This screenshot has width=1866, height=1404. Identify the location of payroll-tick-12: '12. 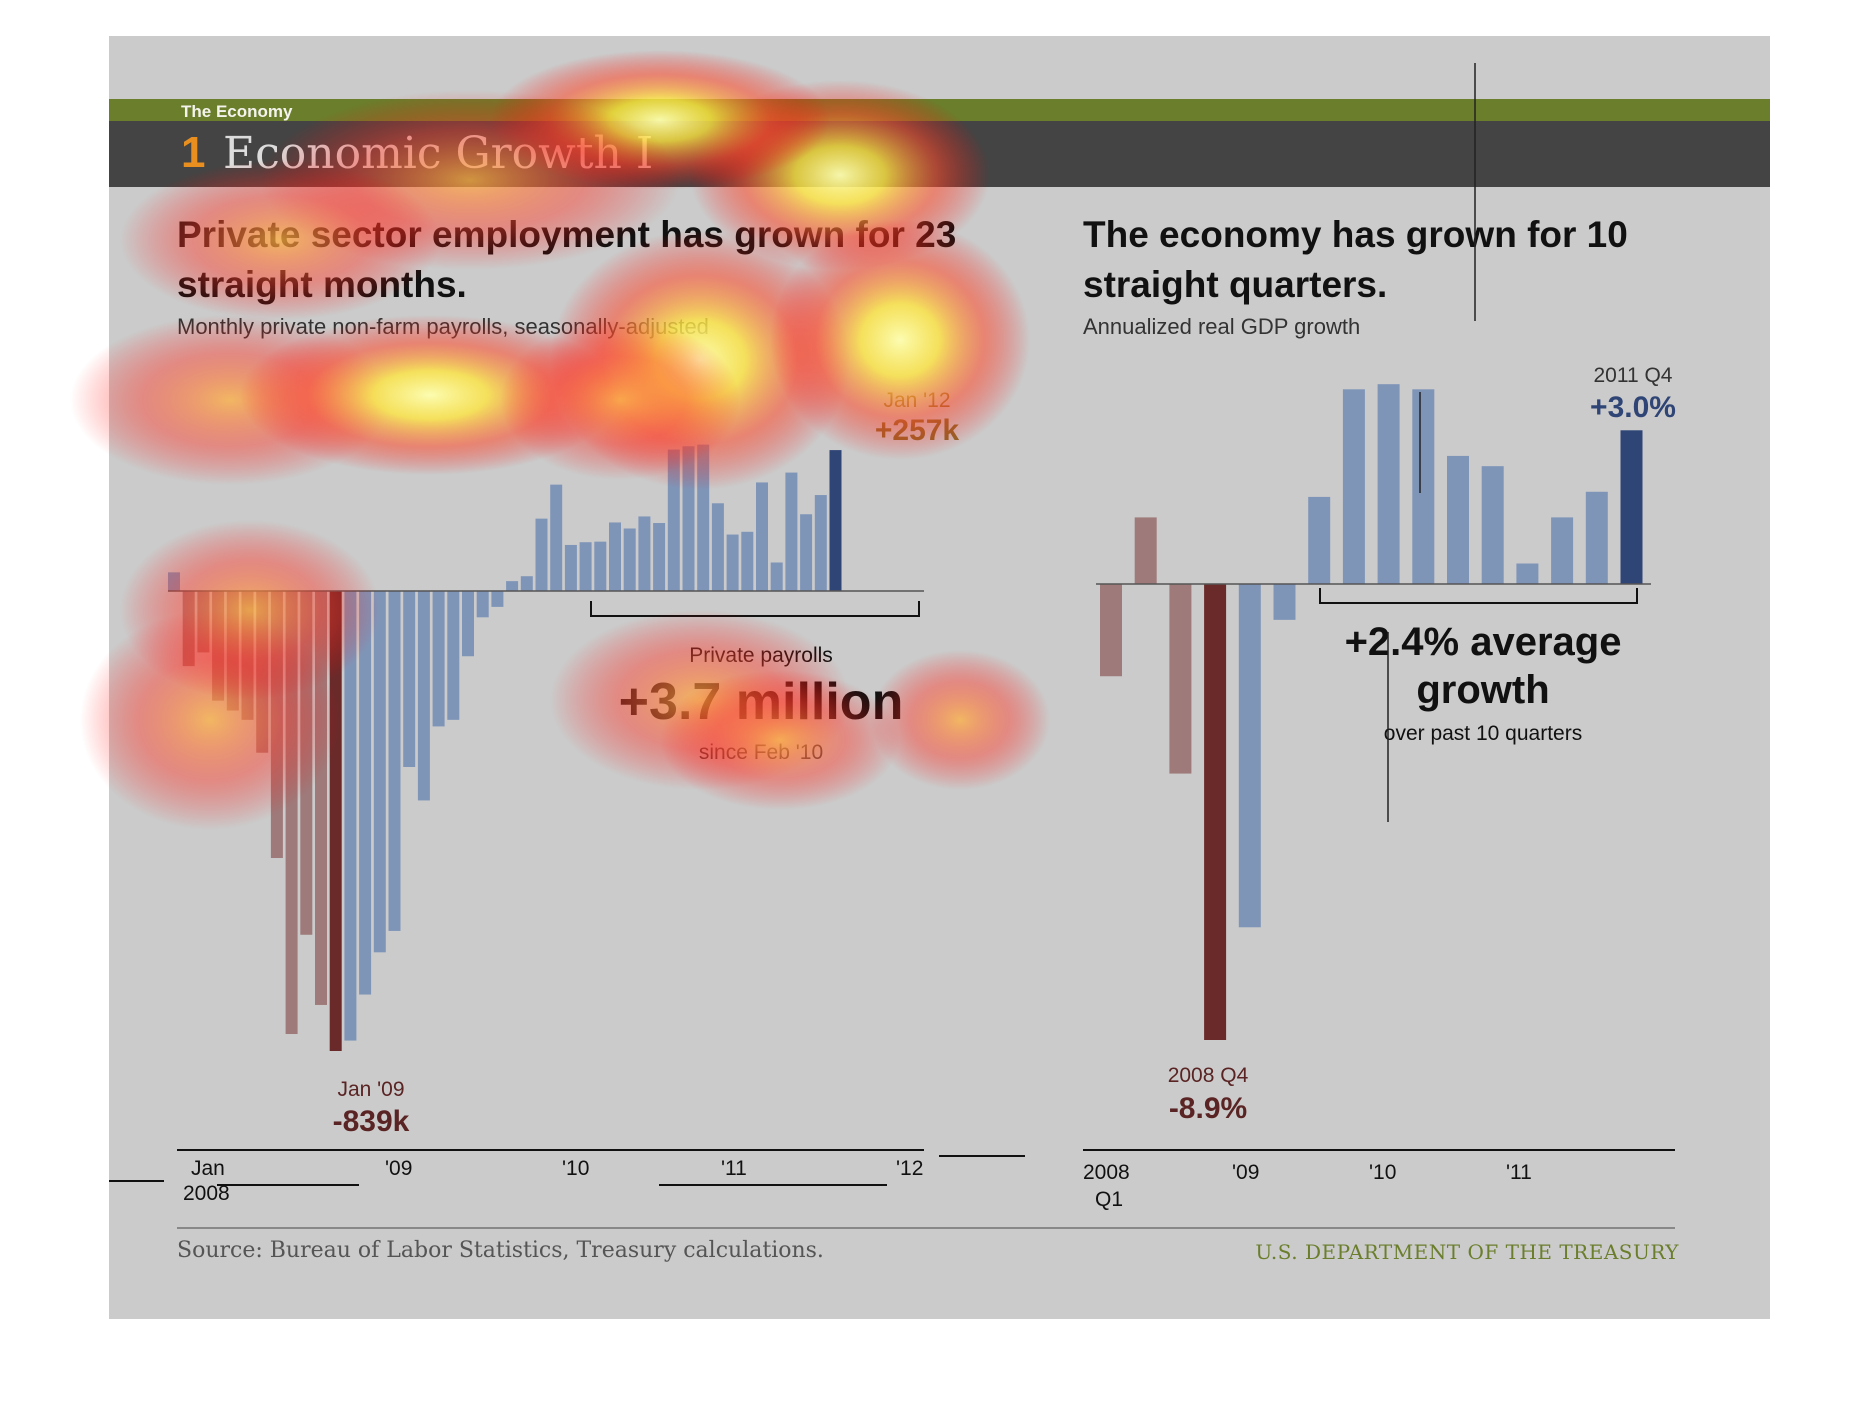
(909, 1168).